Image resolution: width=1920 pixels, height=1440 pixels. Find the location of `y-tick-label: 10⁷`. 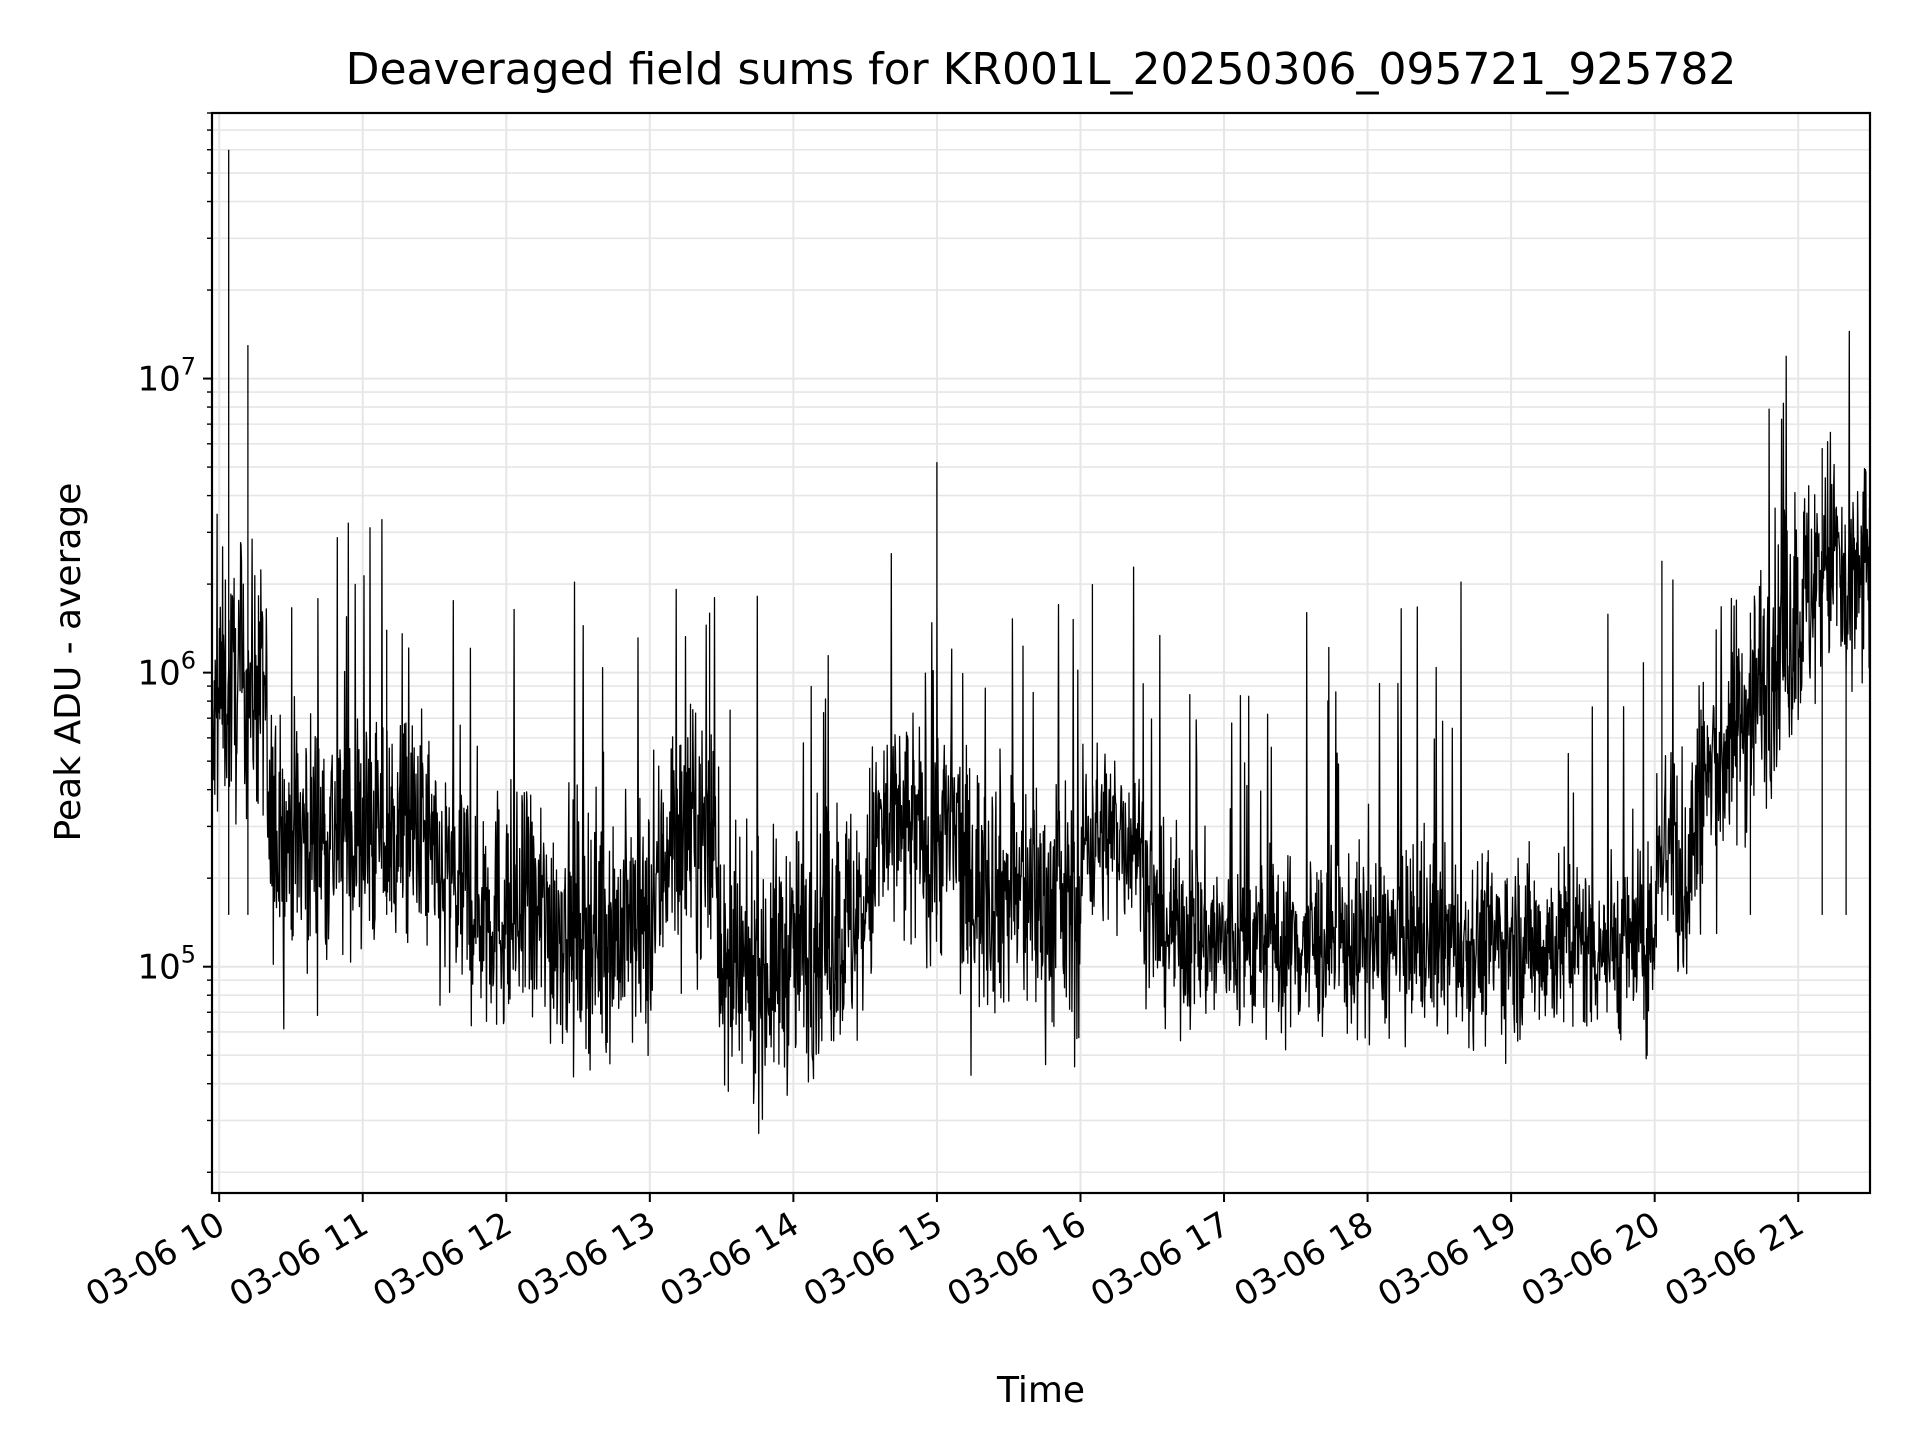

y-tick-label: 10⁷ is located at coordinates (166, 376).